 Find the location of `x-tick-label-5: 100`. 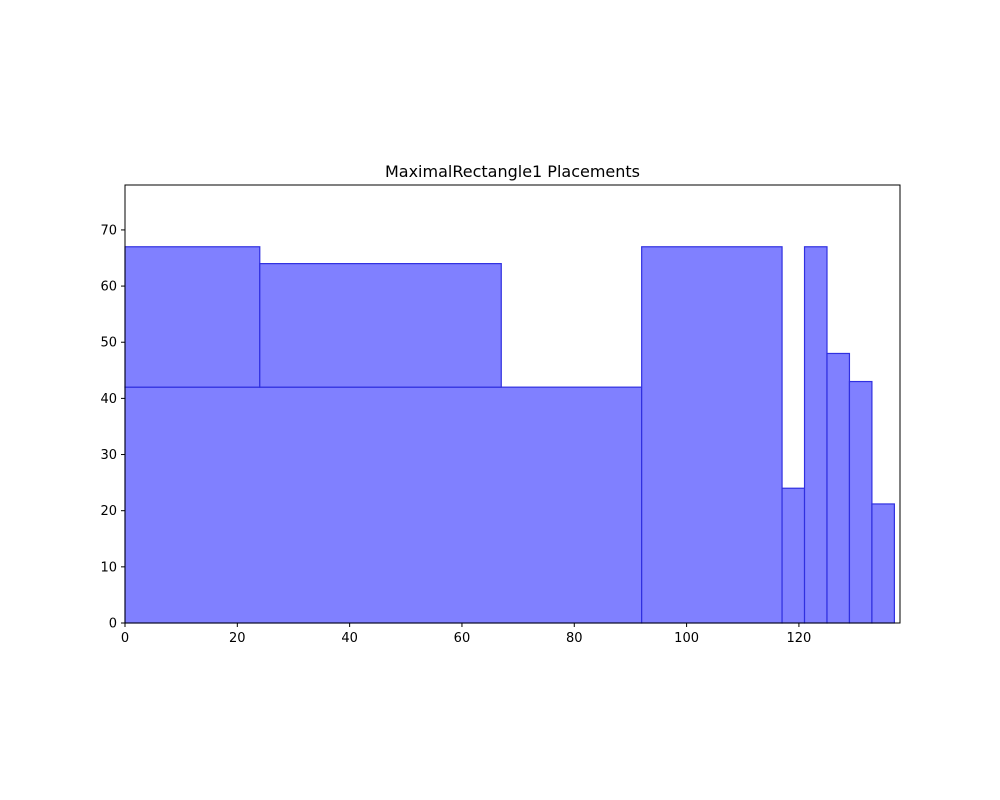

x-tick-label-5: 100 is located at coordinates (686, 638).